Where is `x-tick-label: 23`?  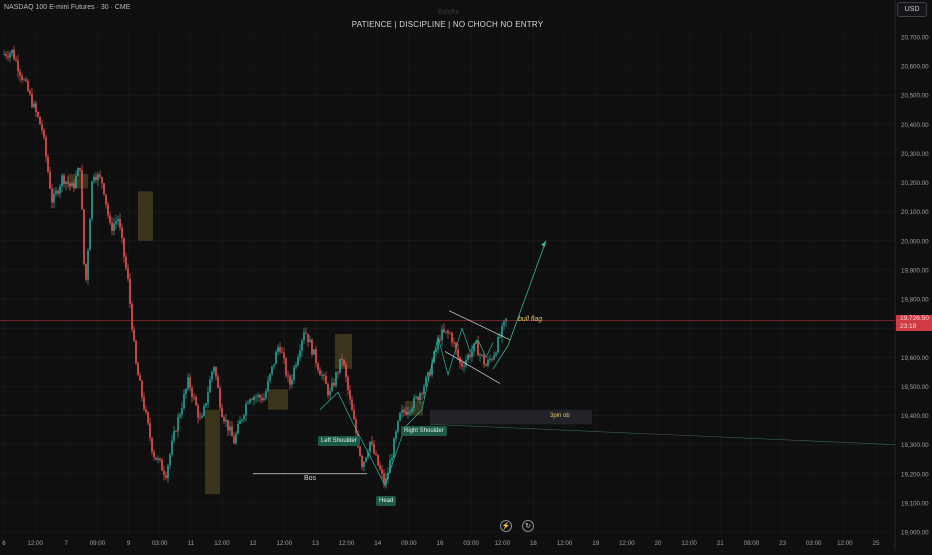 x-tick-label: 23 is located at coordinates (782, 543).